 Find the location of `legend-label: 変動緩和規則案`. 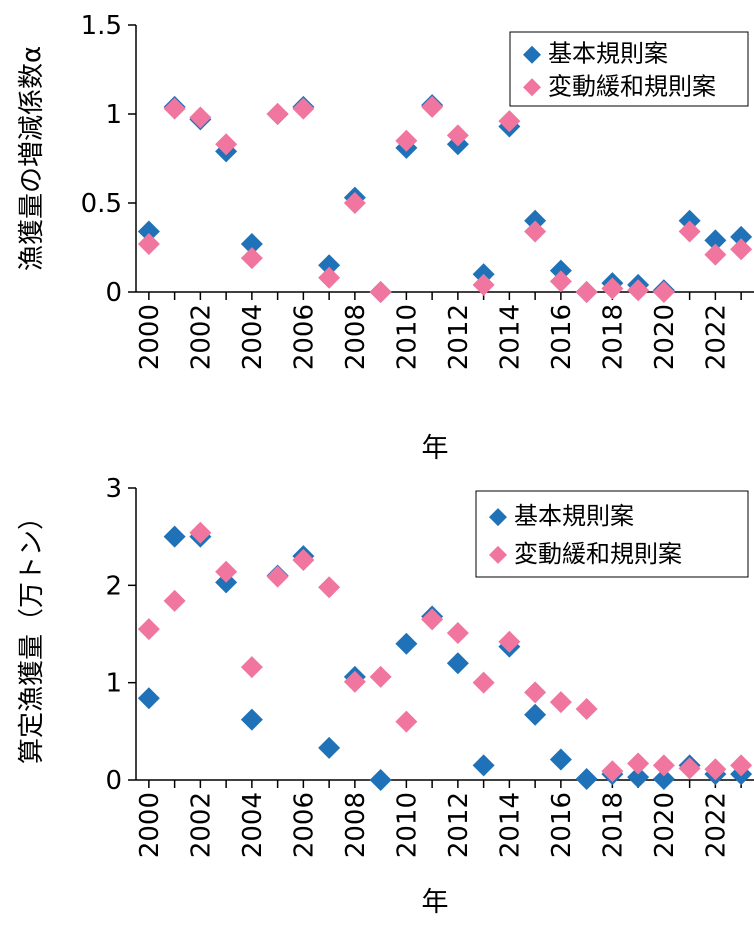

legend-label: 変動緩和規則案 is located at coordinates (632, 86).